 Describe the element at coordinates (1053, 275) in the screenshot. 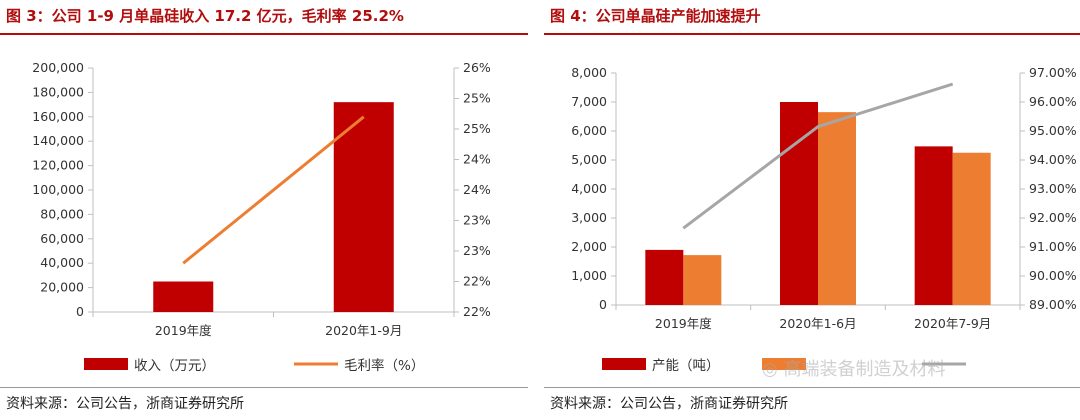

I see `y-right-tick-label: 90.00%` at that location.